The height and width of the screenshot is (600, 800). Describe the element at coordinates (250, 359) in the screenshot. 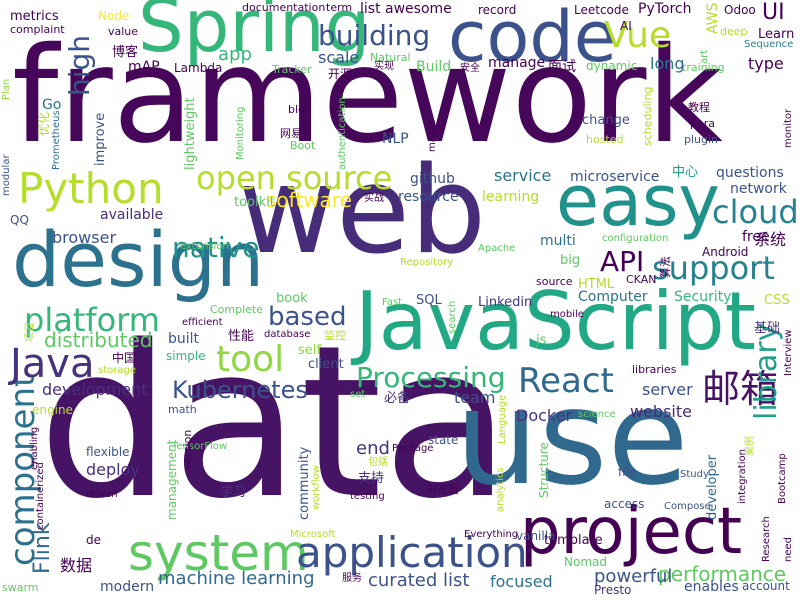

I see `word: tool` at that location.